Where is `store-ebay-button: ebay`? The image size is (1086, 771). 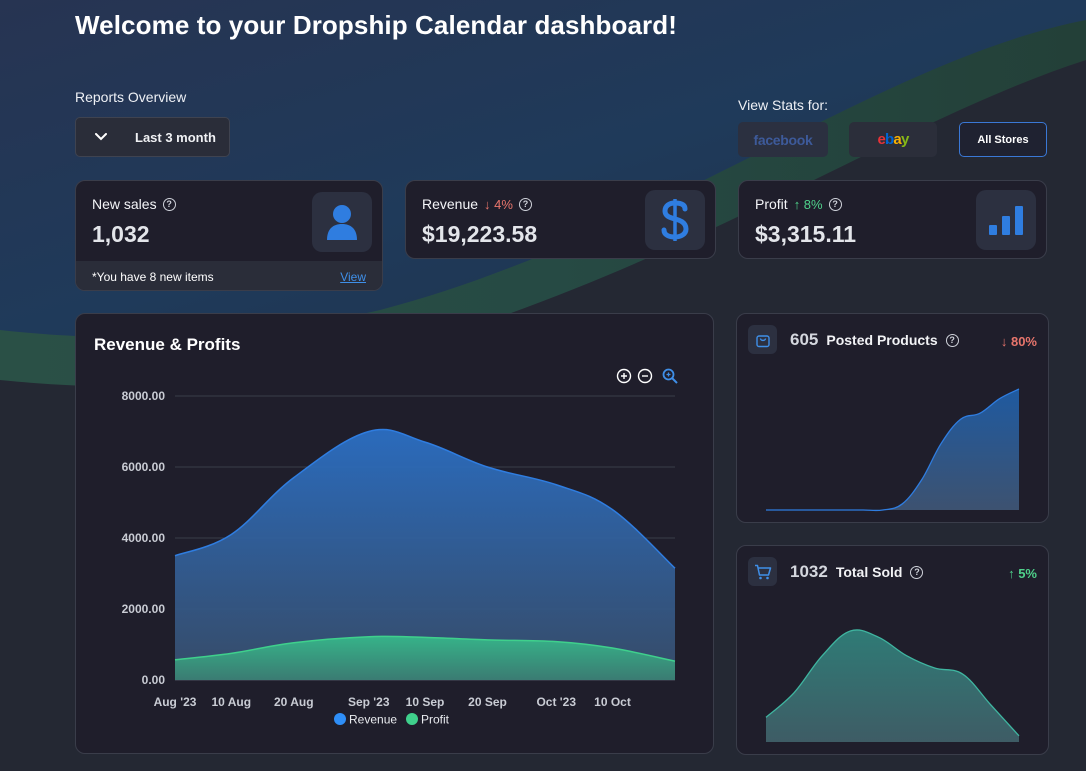
store-ebay-button: ebay is located at coordinates (893, 139).